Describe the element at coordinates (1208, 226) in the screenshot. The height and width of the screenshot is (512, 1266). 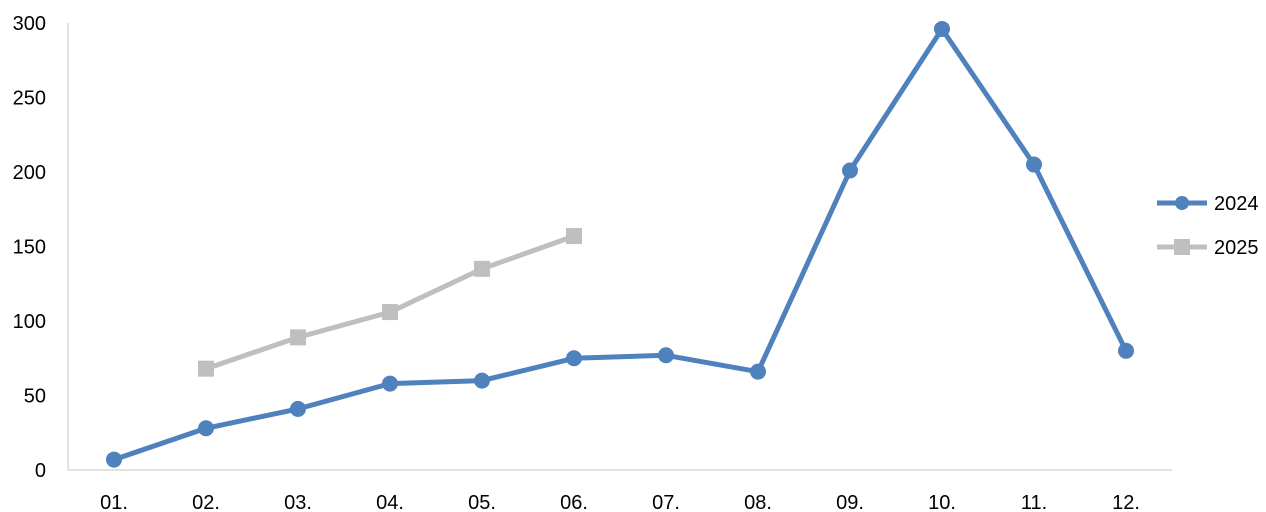
I see `legend: 2024 2025` at that location.